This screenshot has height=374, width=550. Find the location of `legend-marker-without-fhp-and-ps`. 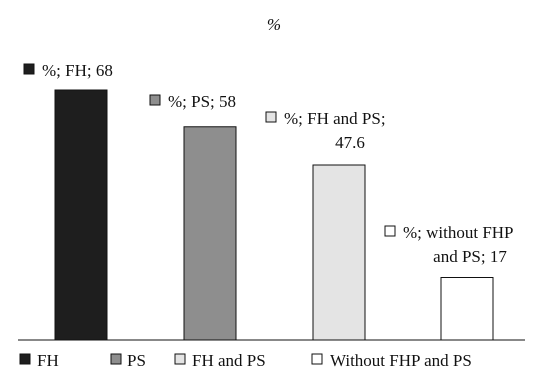

legend-marker-without-fhp-and-ps is located at coordinates (317, 359).